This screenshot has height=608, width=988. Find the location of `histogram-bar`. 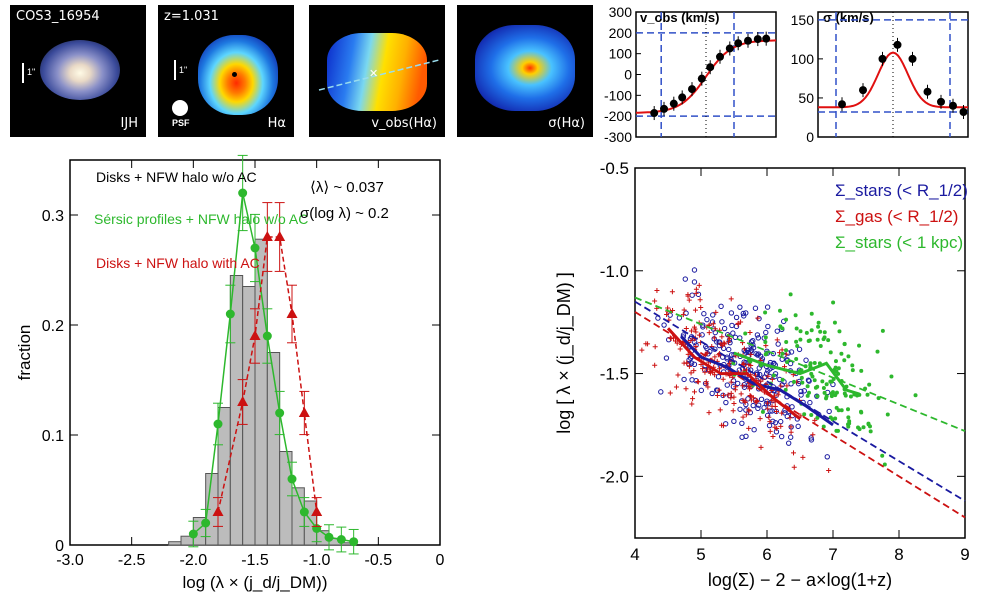

histogram-bar is located at coordinates (249, 416).